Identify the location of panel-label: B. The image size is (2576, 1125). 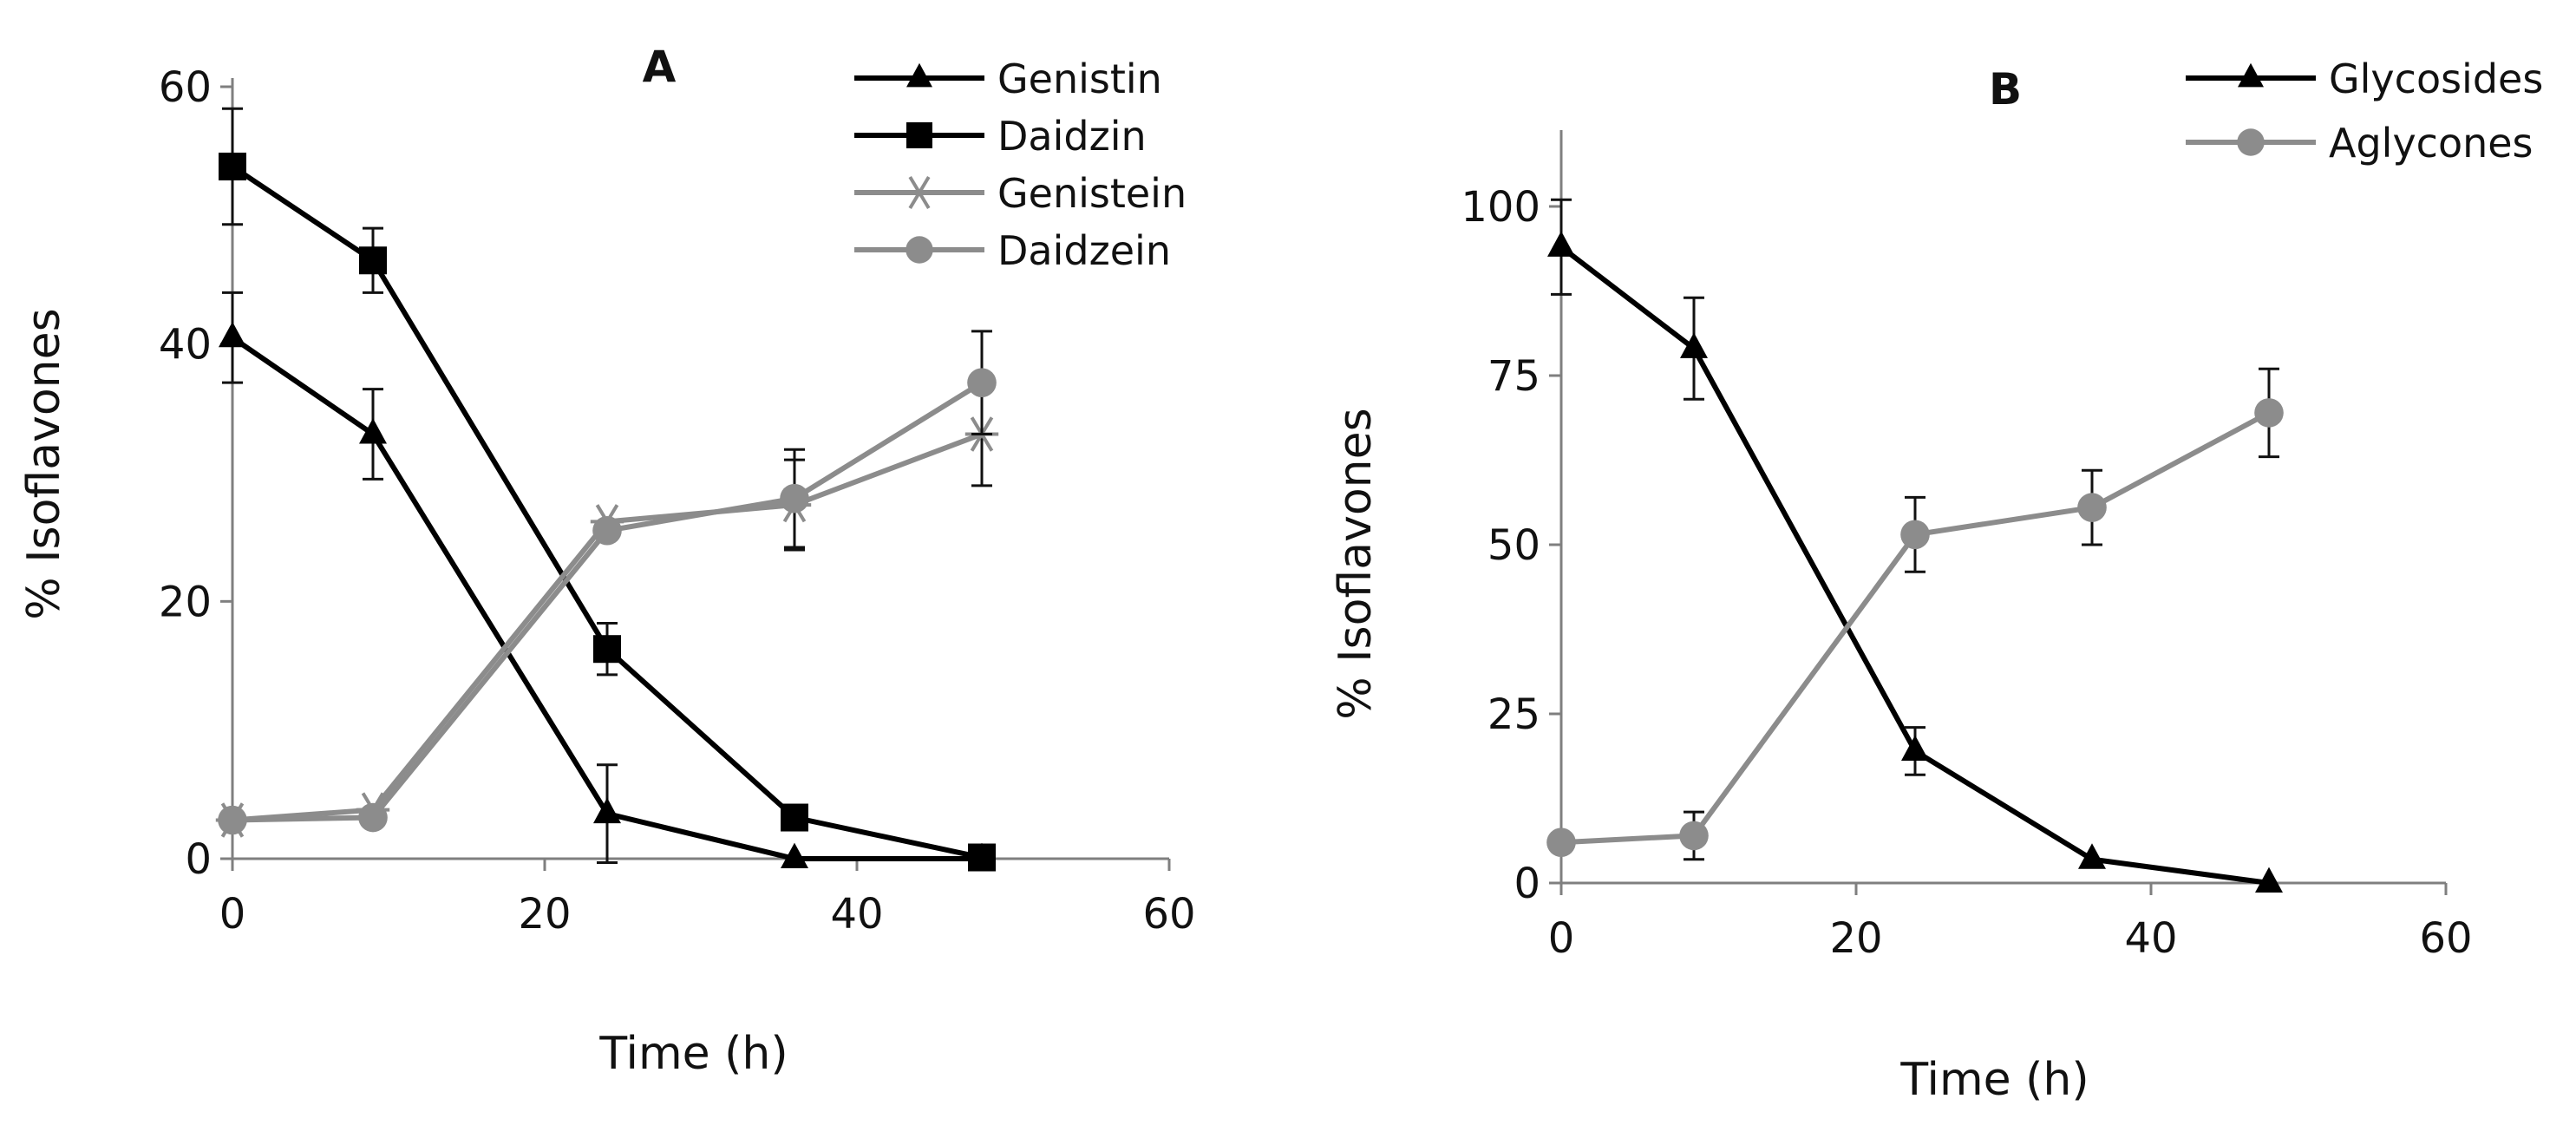
(2005, 89).